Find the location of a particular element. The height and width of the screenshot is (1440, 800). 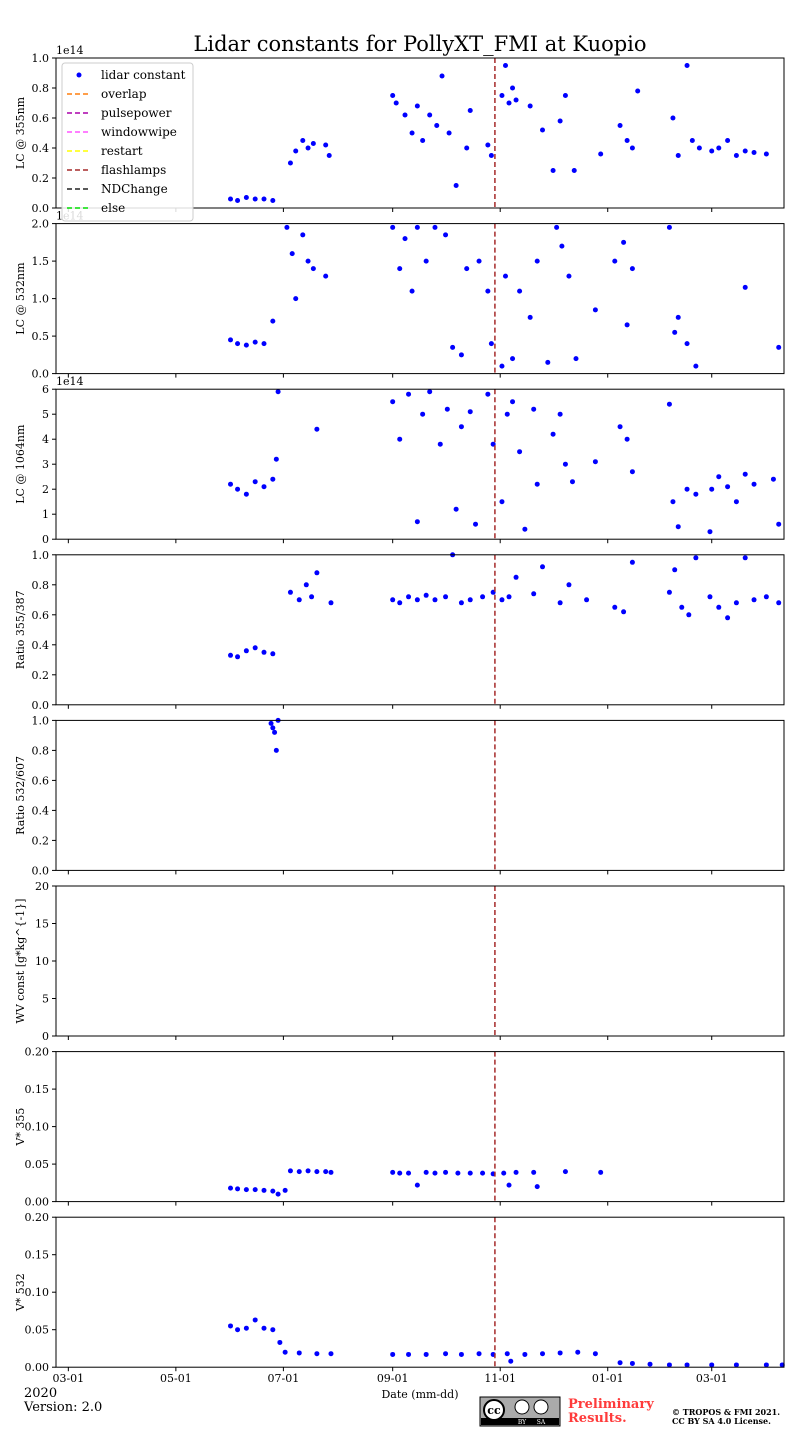

y-tick-label: 0.15 is located at coordinates (37, 1255).